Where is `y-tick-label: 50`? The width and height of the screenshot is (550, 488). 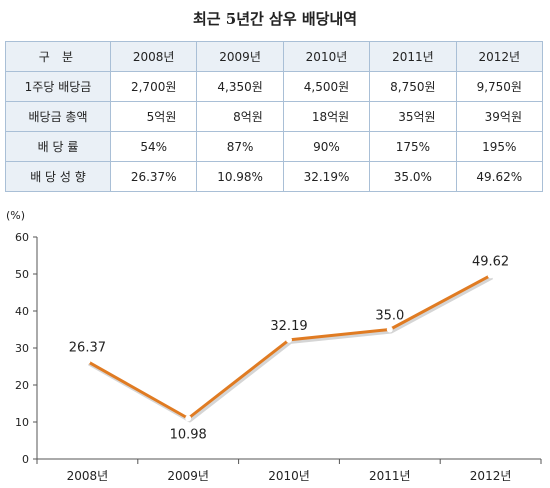
y-tick-label: 50 is located at coordinates (22, 274).